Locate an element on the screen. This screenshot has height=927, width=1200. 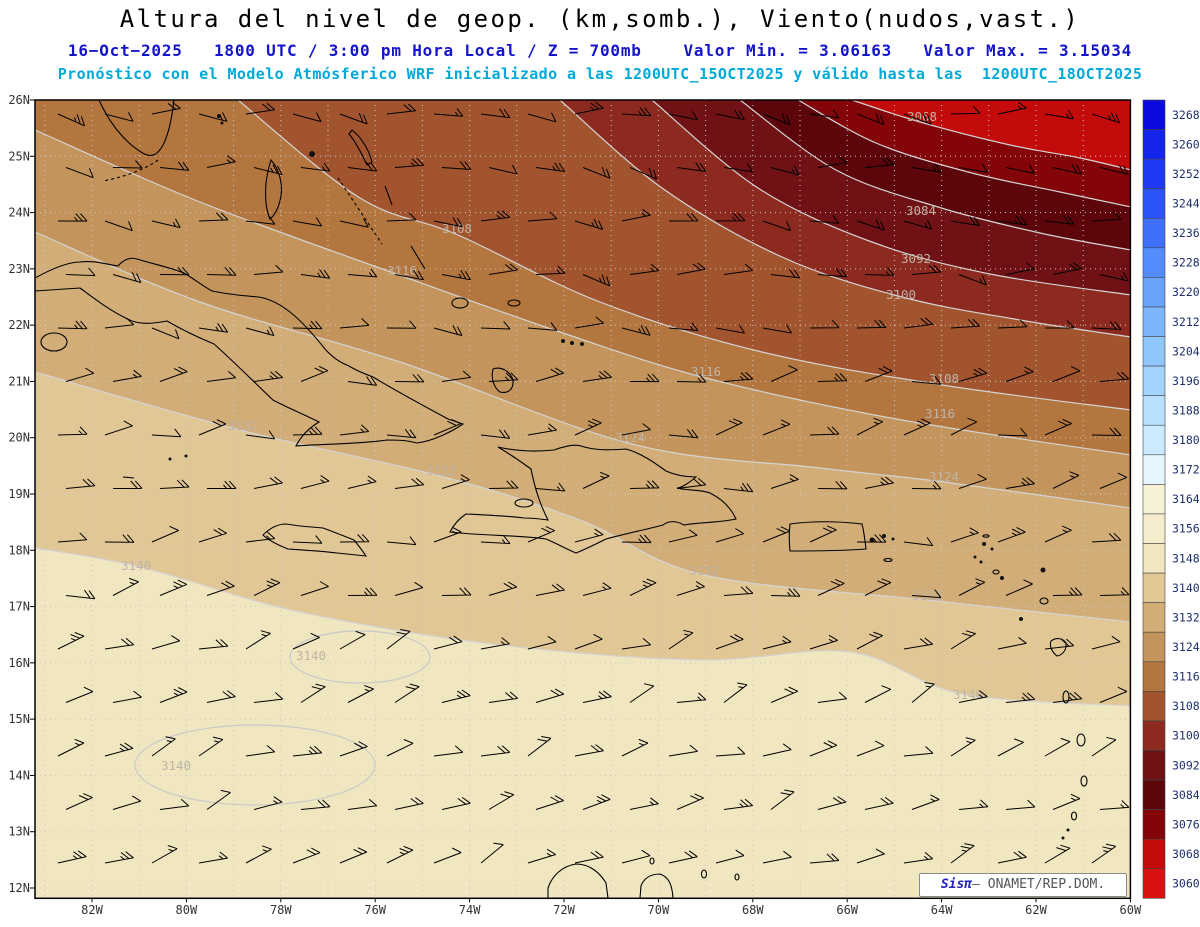
lat-tick-label: 22N is located at coordinates (19, 325).